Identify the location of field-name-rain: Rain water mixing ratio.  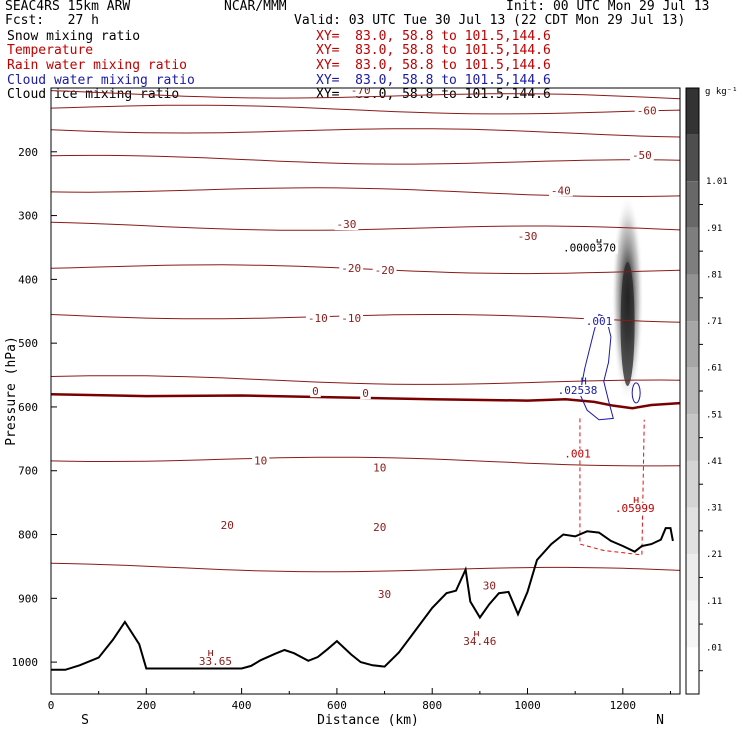
(97, 65).